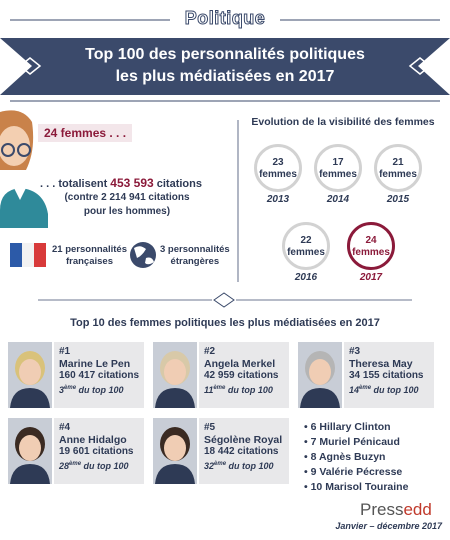 The image size is (450, 540). What do you see at coordinates (225, 18) in the screenshot?
I see `badge: Politique` at bounding box center [225, 18].